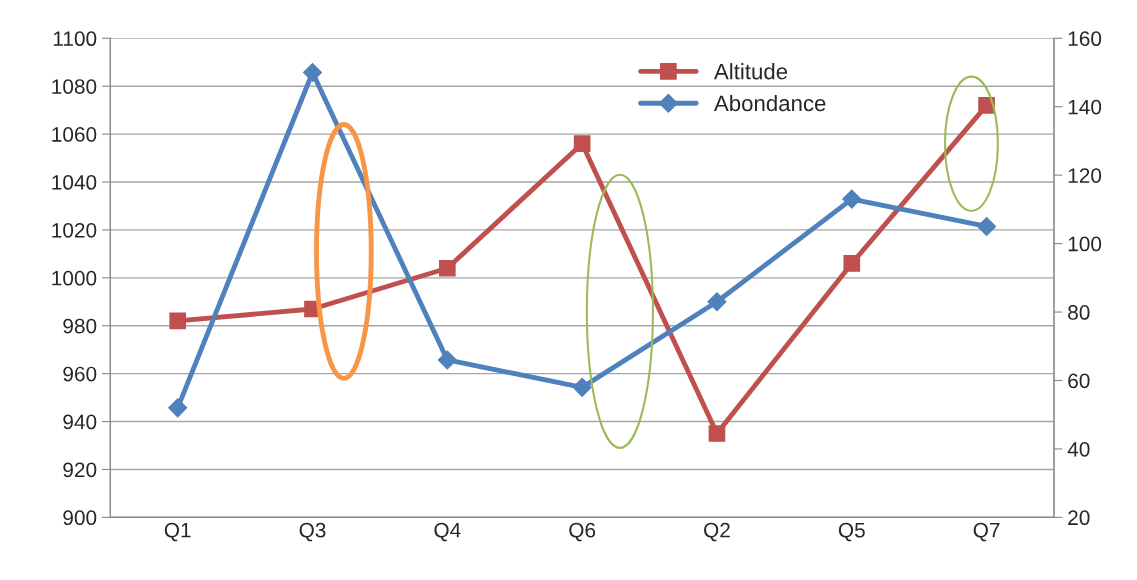 Image resolution: width=1137 pixels, height=580 pixels. I want to click on x-tick-label: Q7, so click(986, 532).